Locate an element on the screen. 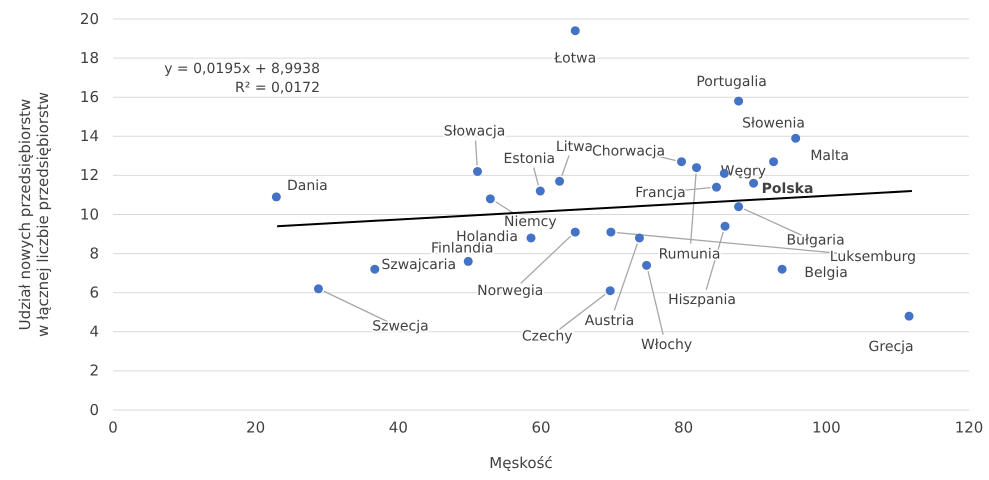 Image resolution: width=989 pixels, height=480 pixels. y-tick-label: 18 is located at coordinates (89, 57).